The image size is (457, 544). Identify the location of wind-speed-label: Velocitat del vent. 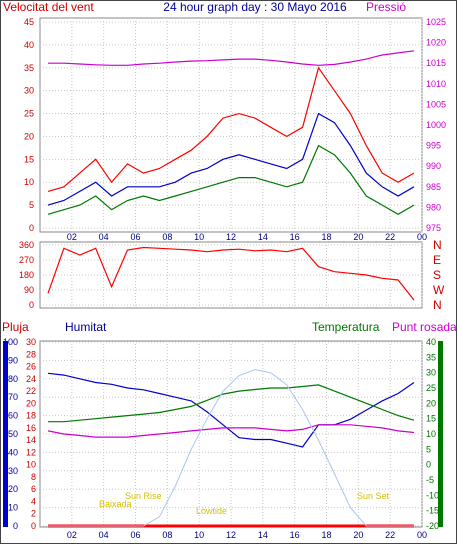
(48, 7).